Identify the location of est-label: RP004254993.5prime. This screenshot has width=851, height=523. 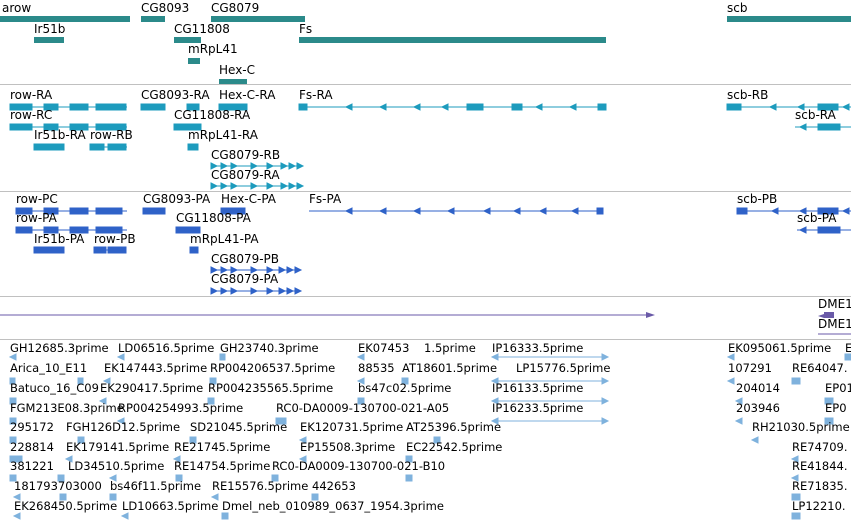
(181, 408).